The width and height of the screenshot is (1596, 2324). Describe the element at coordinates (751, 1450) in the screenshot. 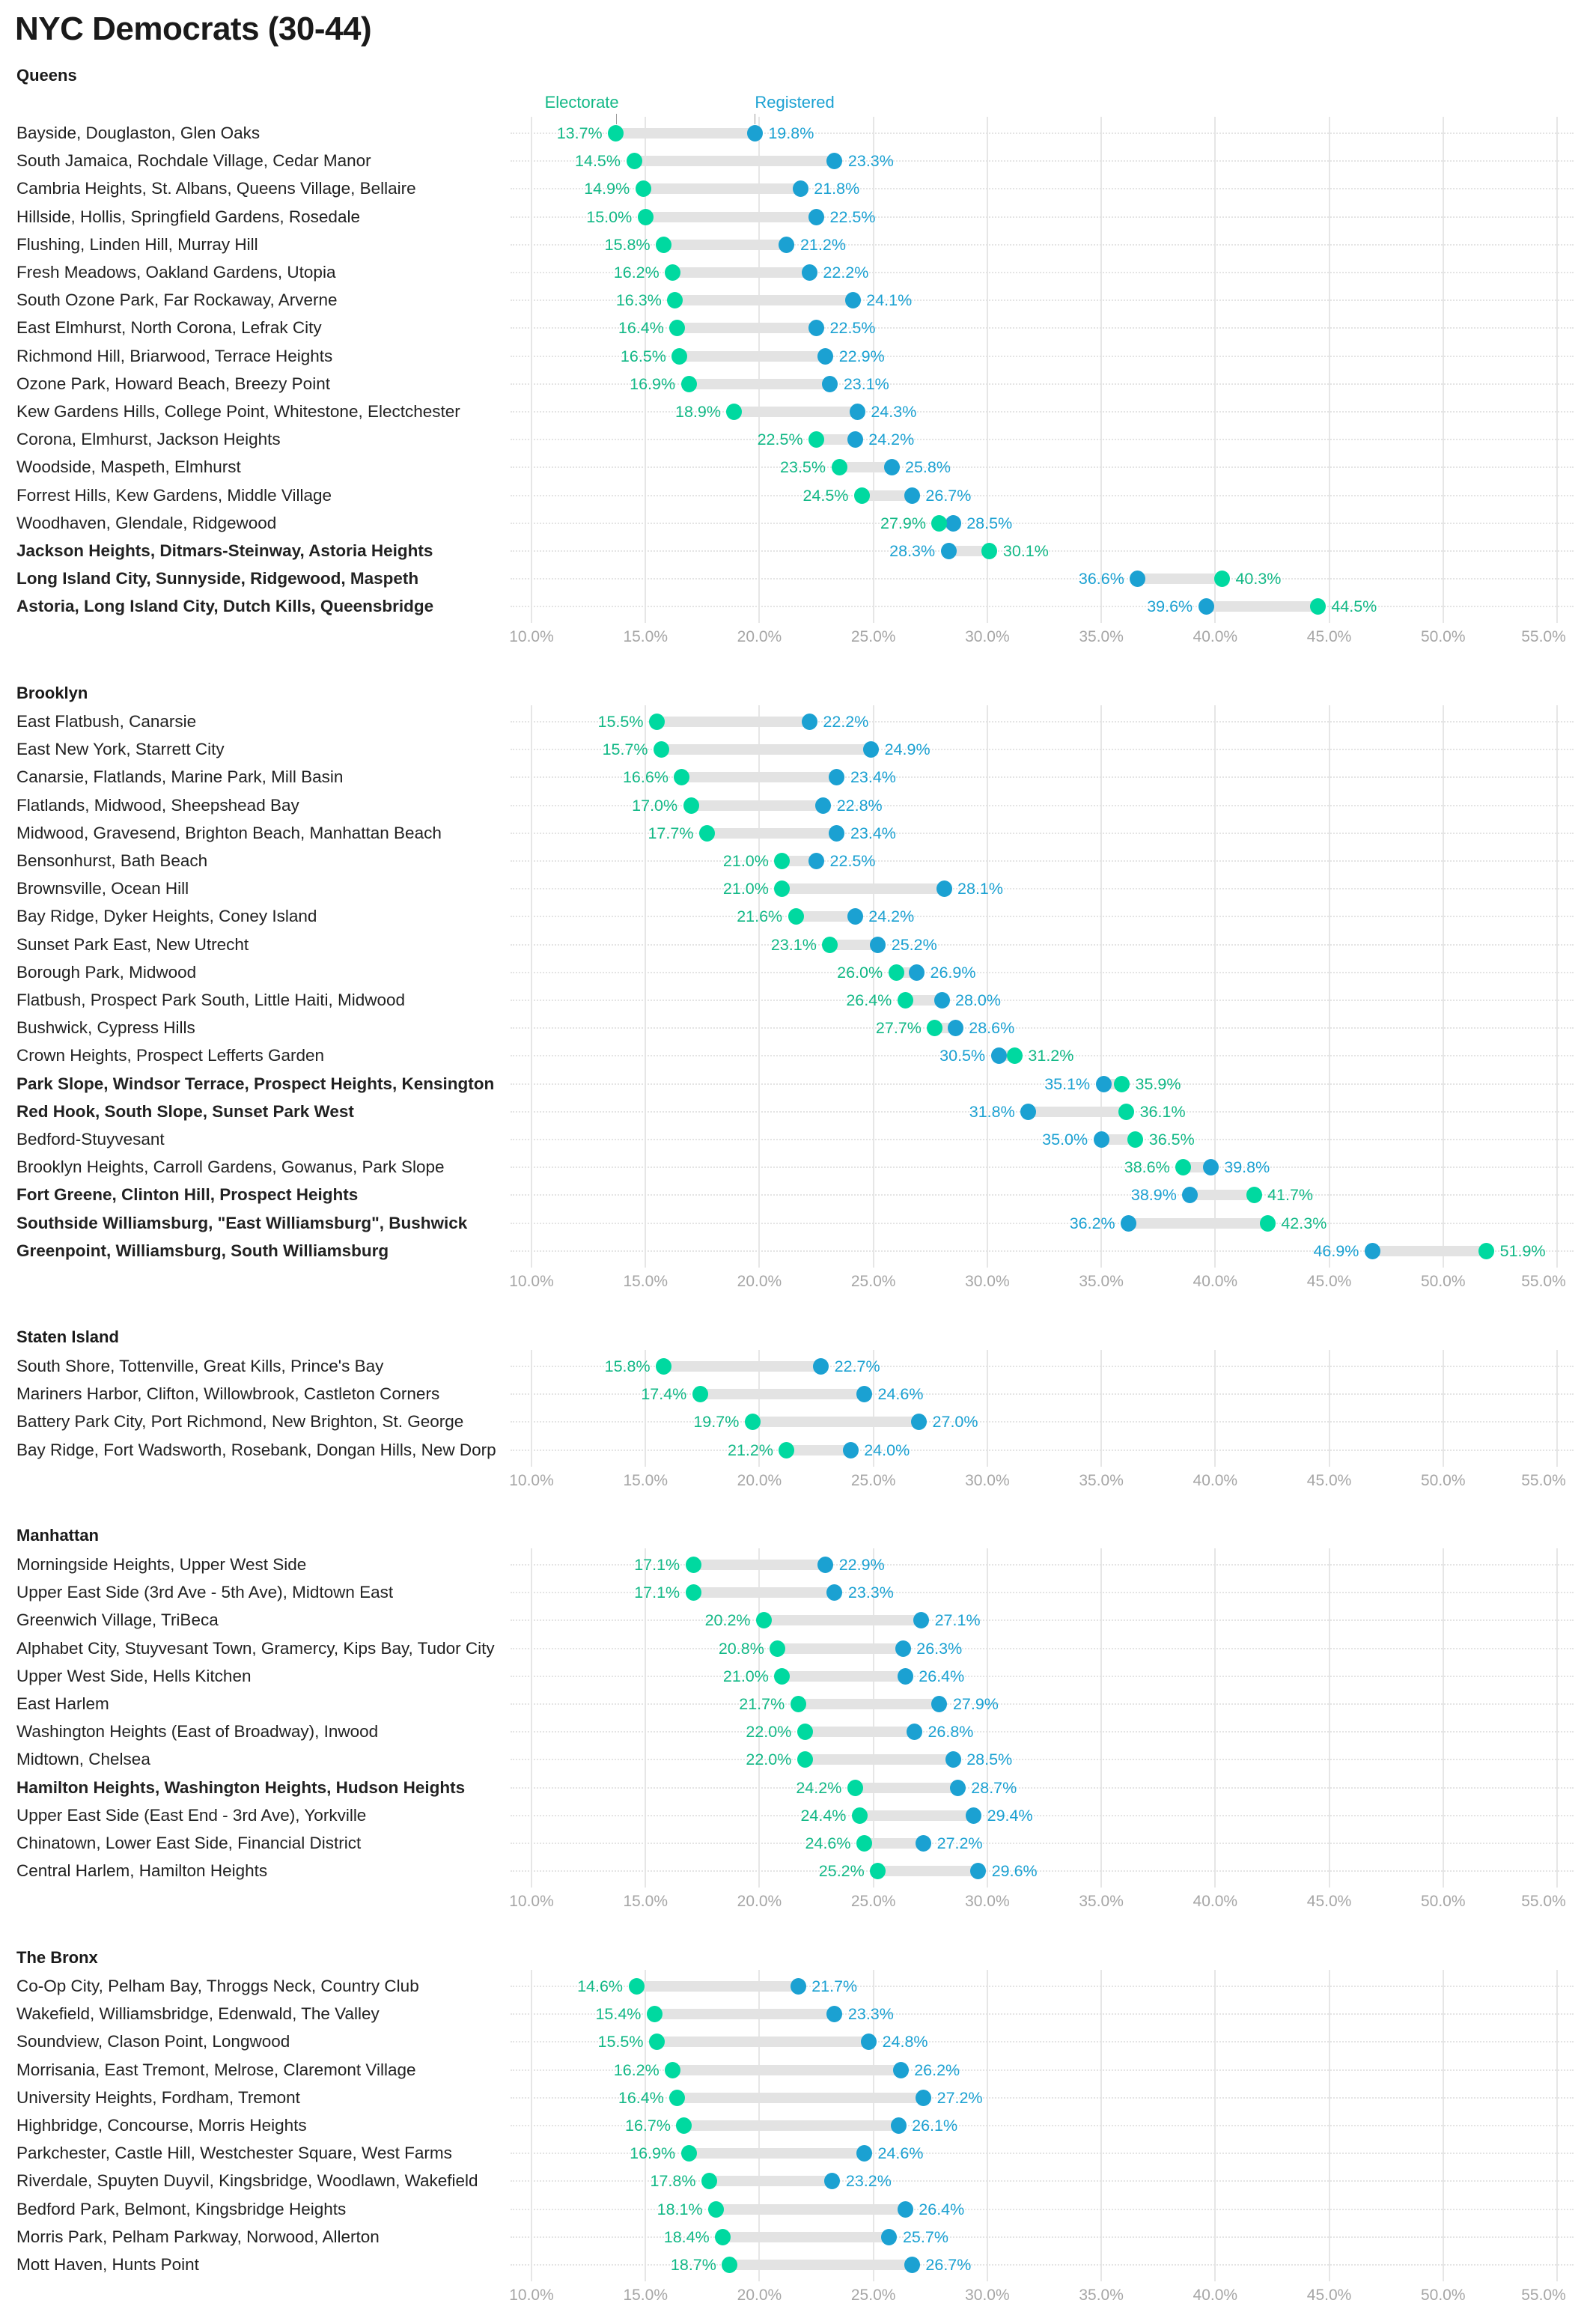

I see `electorate-value: 21.2%` at that location.